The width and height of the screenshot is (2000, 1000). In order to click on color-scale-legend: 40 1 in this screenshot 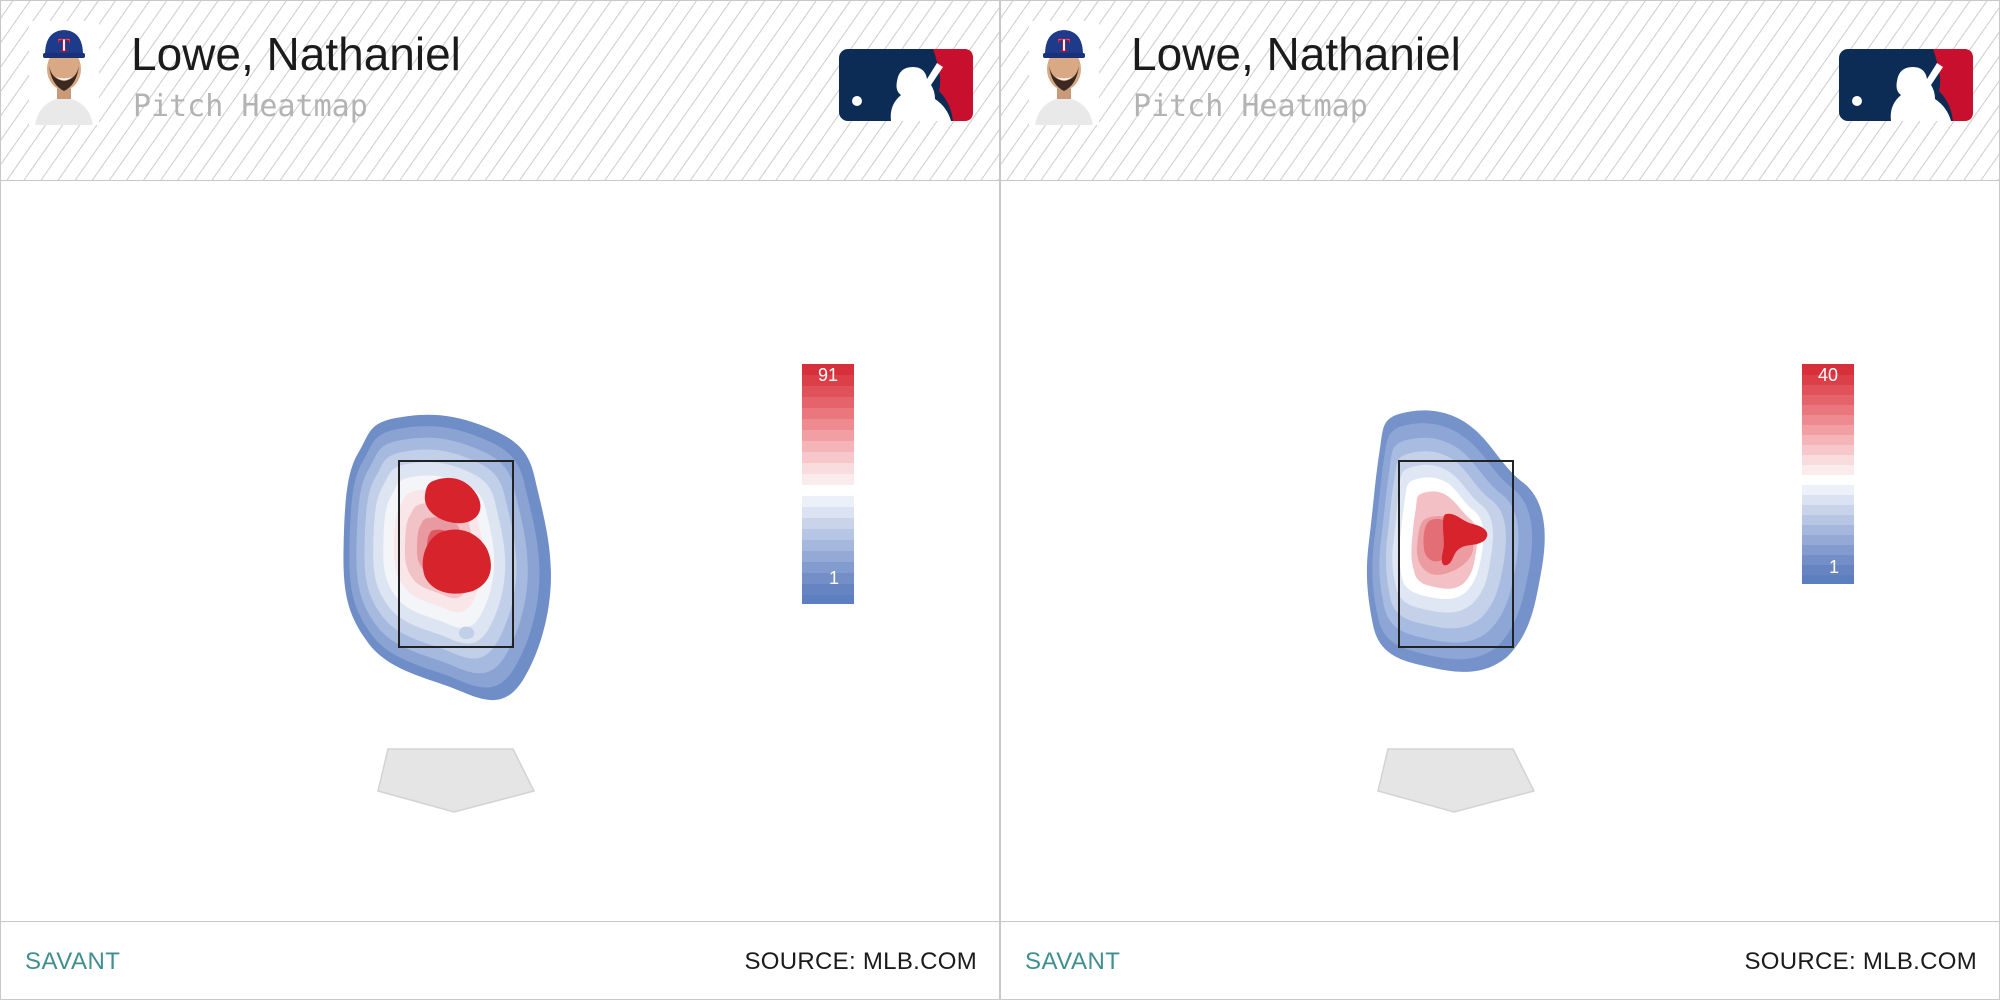, I will do `click(1828, 474)`.